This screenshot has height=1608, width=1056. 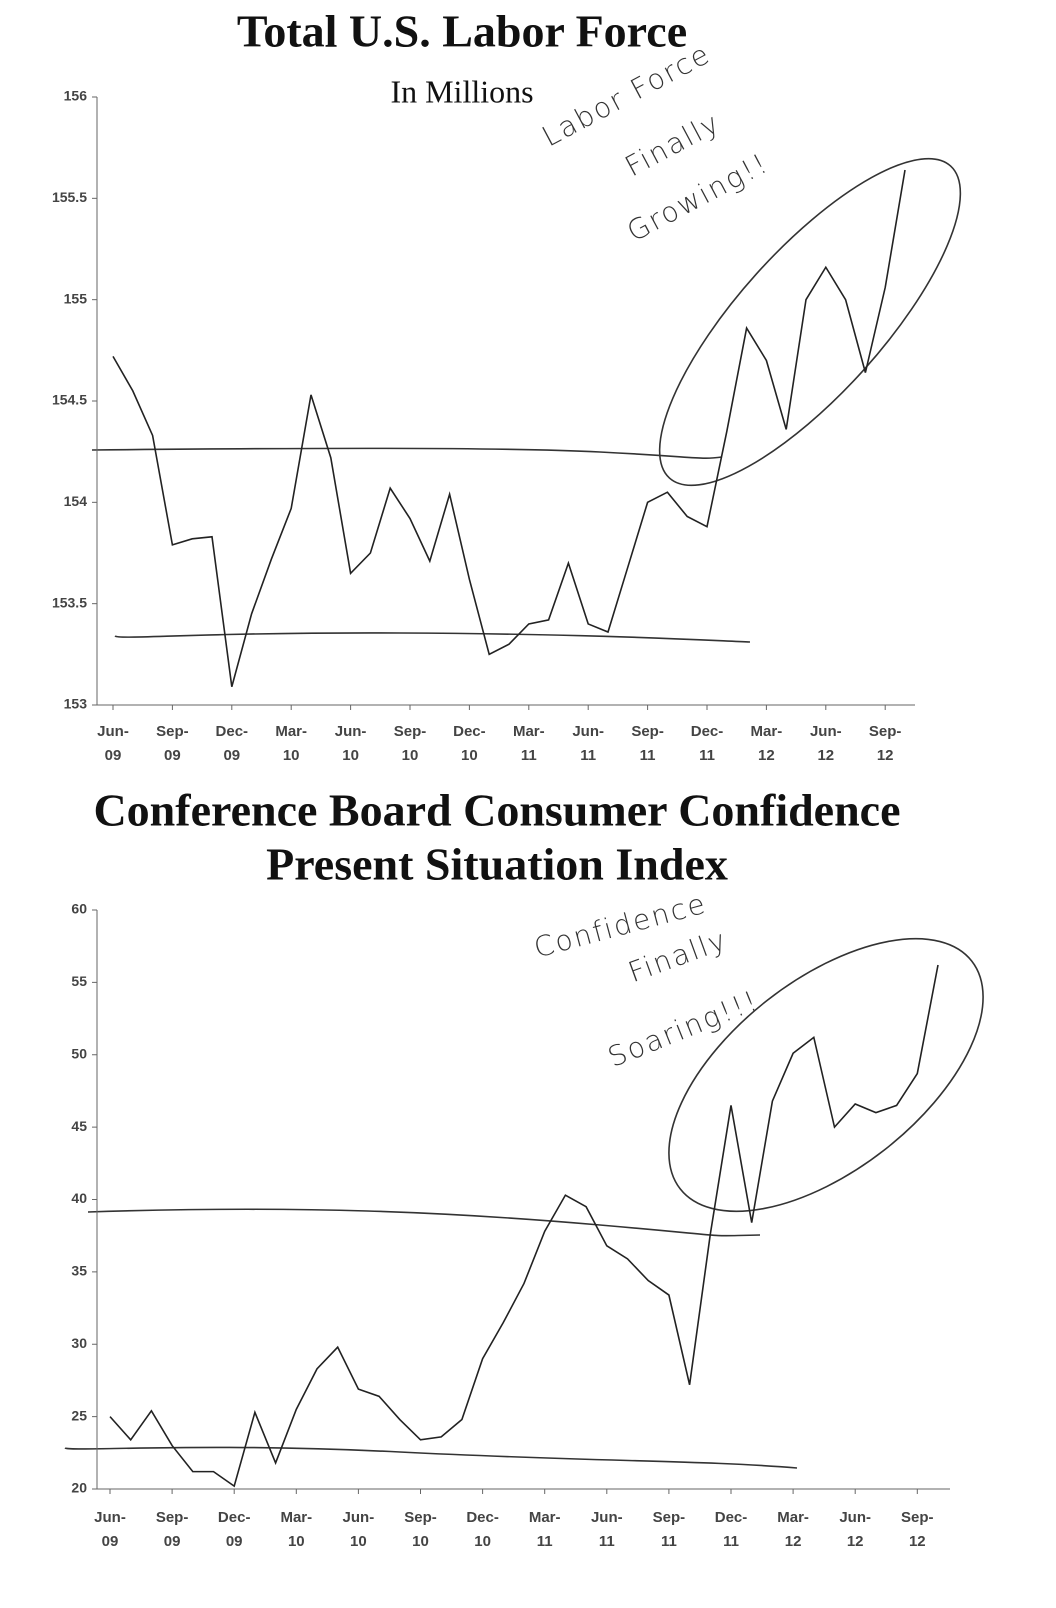 I want to click on y-tick-label: 60, so click(x=79, y=909).